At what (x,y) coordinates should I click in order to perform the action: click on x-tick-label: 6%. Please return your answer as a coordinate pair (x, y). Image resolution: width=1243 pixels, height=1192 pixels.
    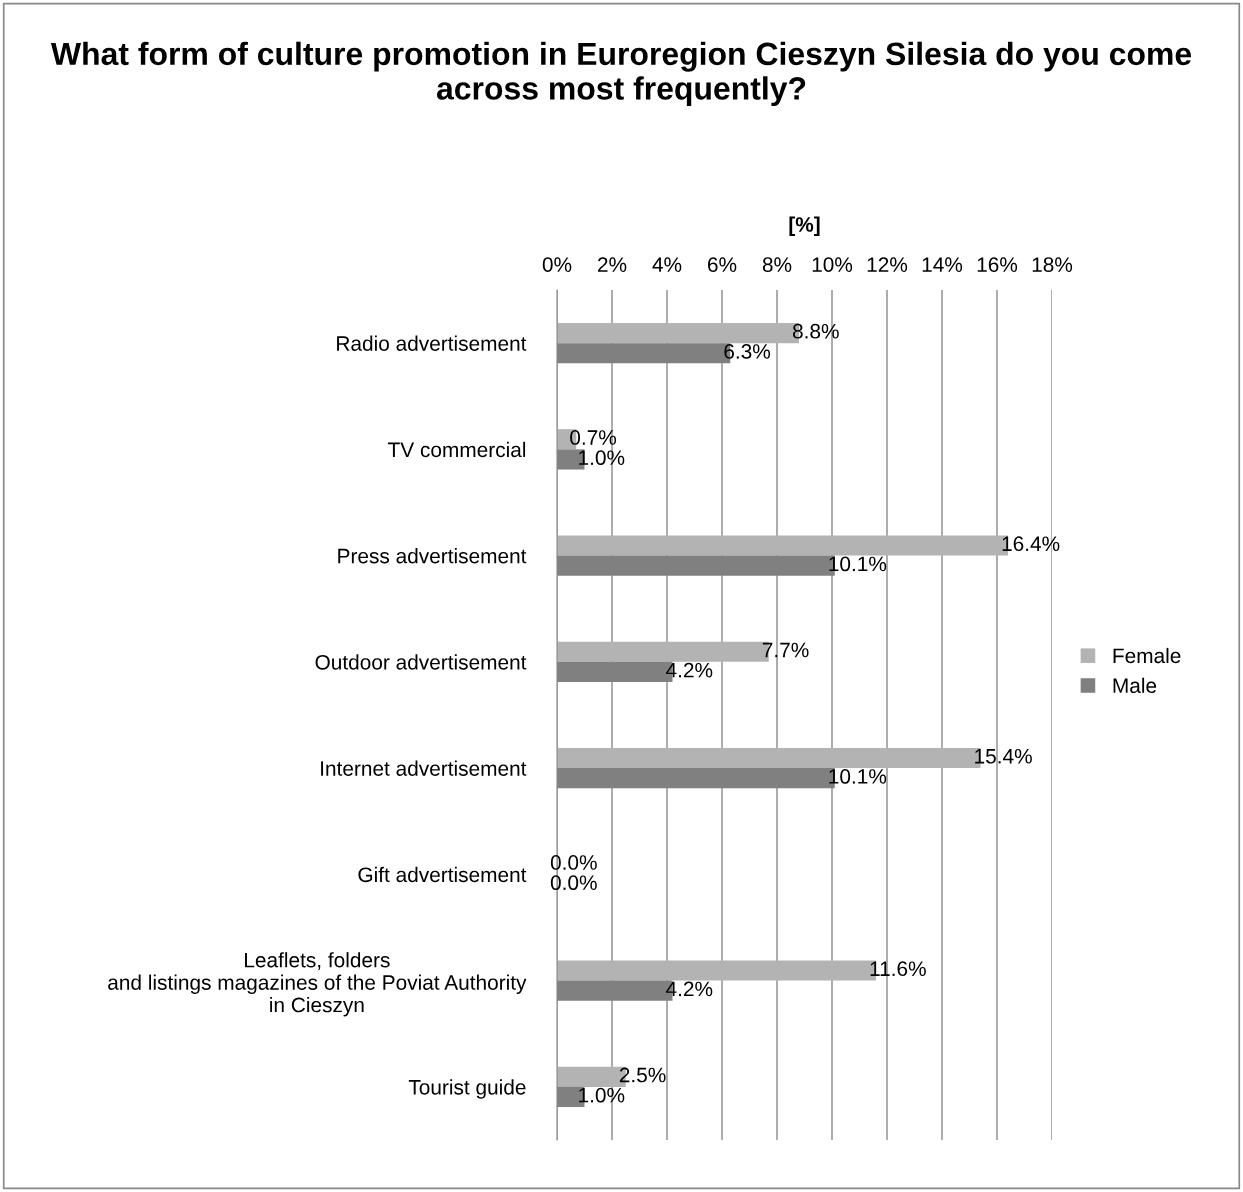
    Looking at the image, I should click on (722, 264).